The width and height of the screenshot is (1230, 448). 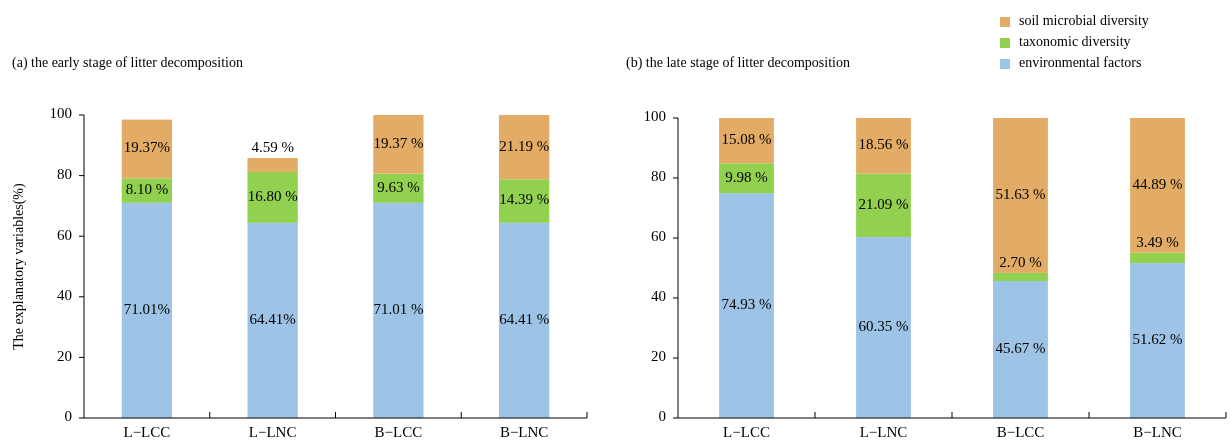 What do you see at coordinates (1075, 42) in the screenshot?
I see `legend-label: taxonomic diversity` at bounding box center [1075, 42].